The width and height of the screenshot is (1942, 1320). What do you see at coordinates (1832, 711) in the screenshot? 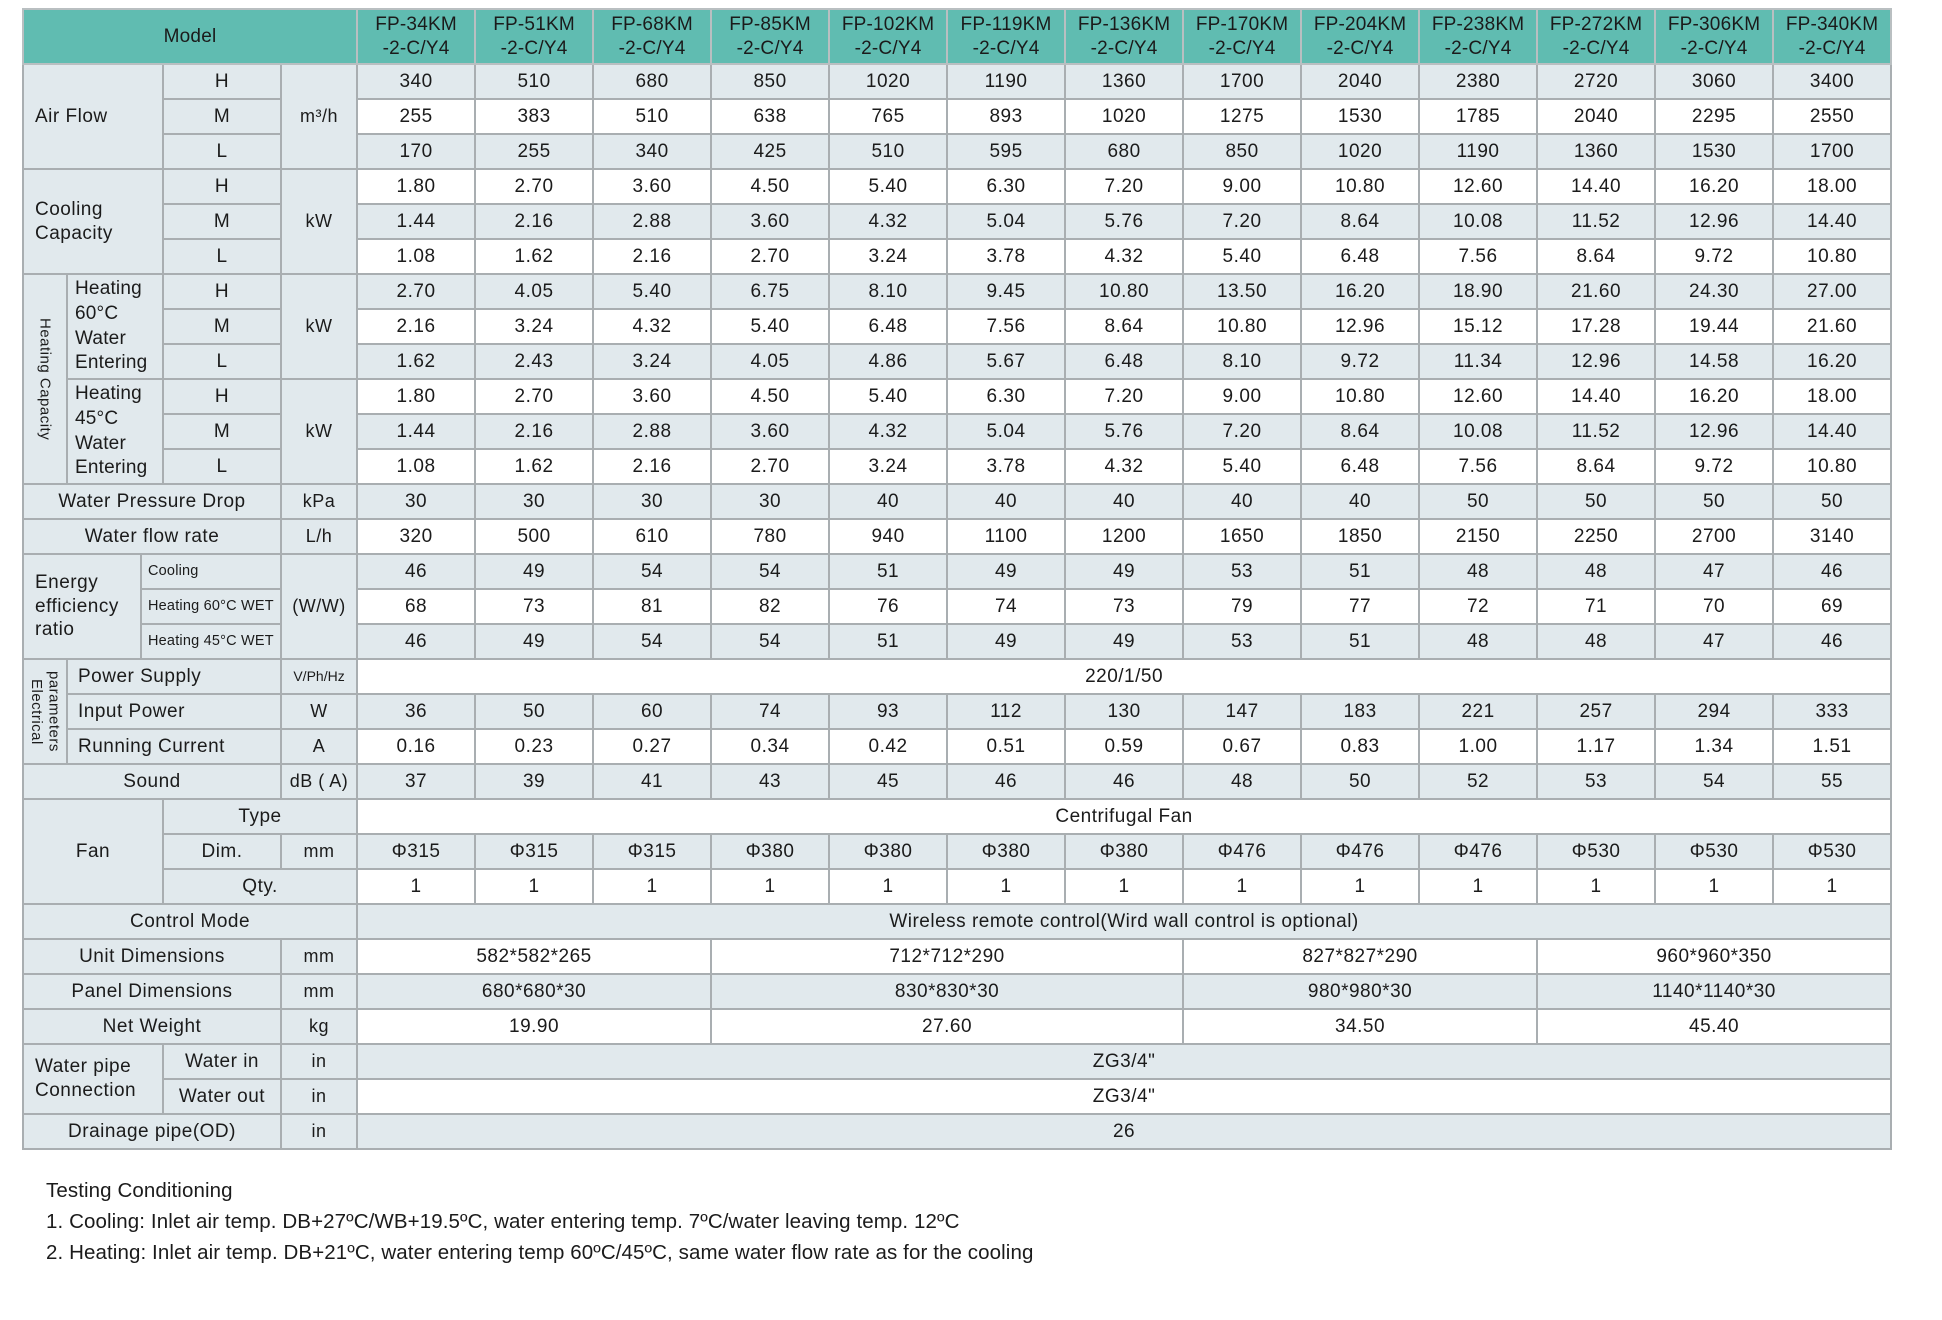
I see `value-cell: 333` at bounding box center [1832, 711].